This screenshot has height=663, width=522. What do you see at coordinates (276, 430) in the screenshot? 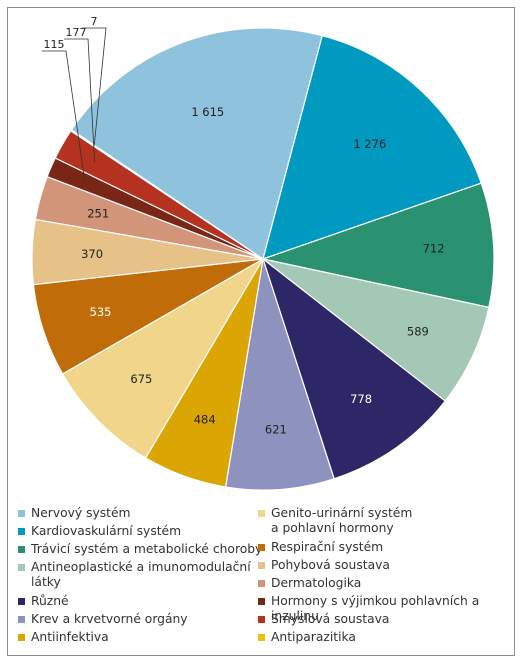
I see `pie-value-label: 621` at bounding box center [276, 430].